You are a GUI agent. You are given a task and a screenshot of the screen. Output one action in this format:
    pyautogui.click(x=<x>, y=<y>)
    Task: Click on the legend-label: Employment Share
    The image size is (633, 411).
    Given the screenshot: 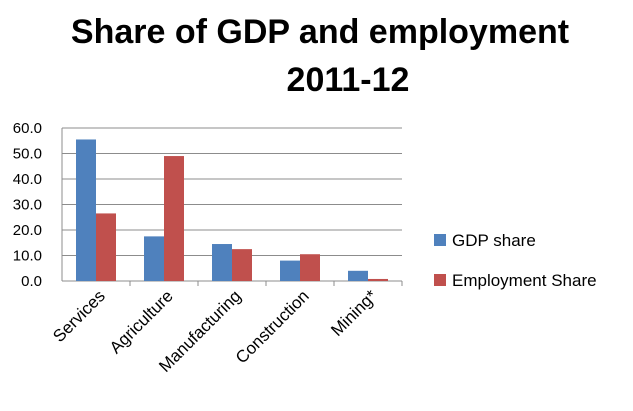 What is the action you would take?
    pyautogui.click(x=524, y=280)
    